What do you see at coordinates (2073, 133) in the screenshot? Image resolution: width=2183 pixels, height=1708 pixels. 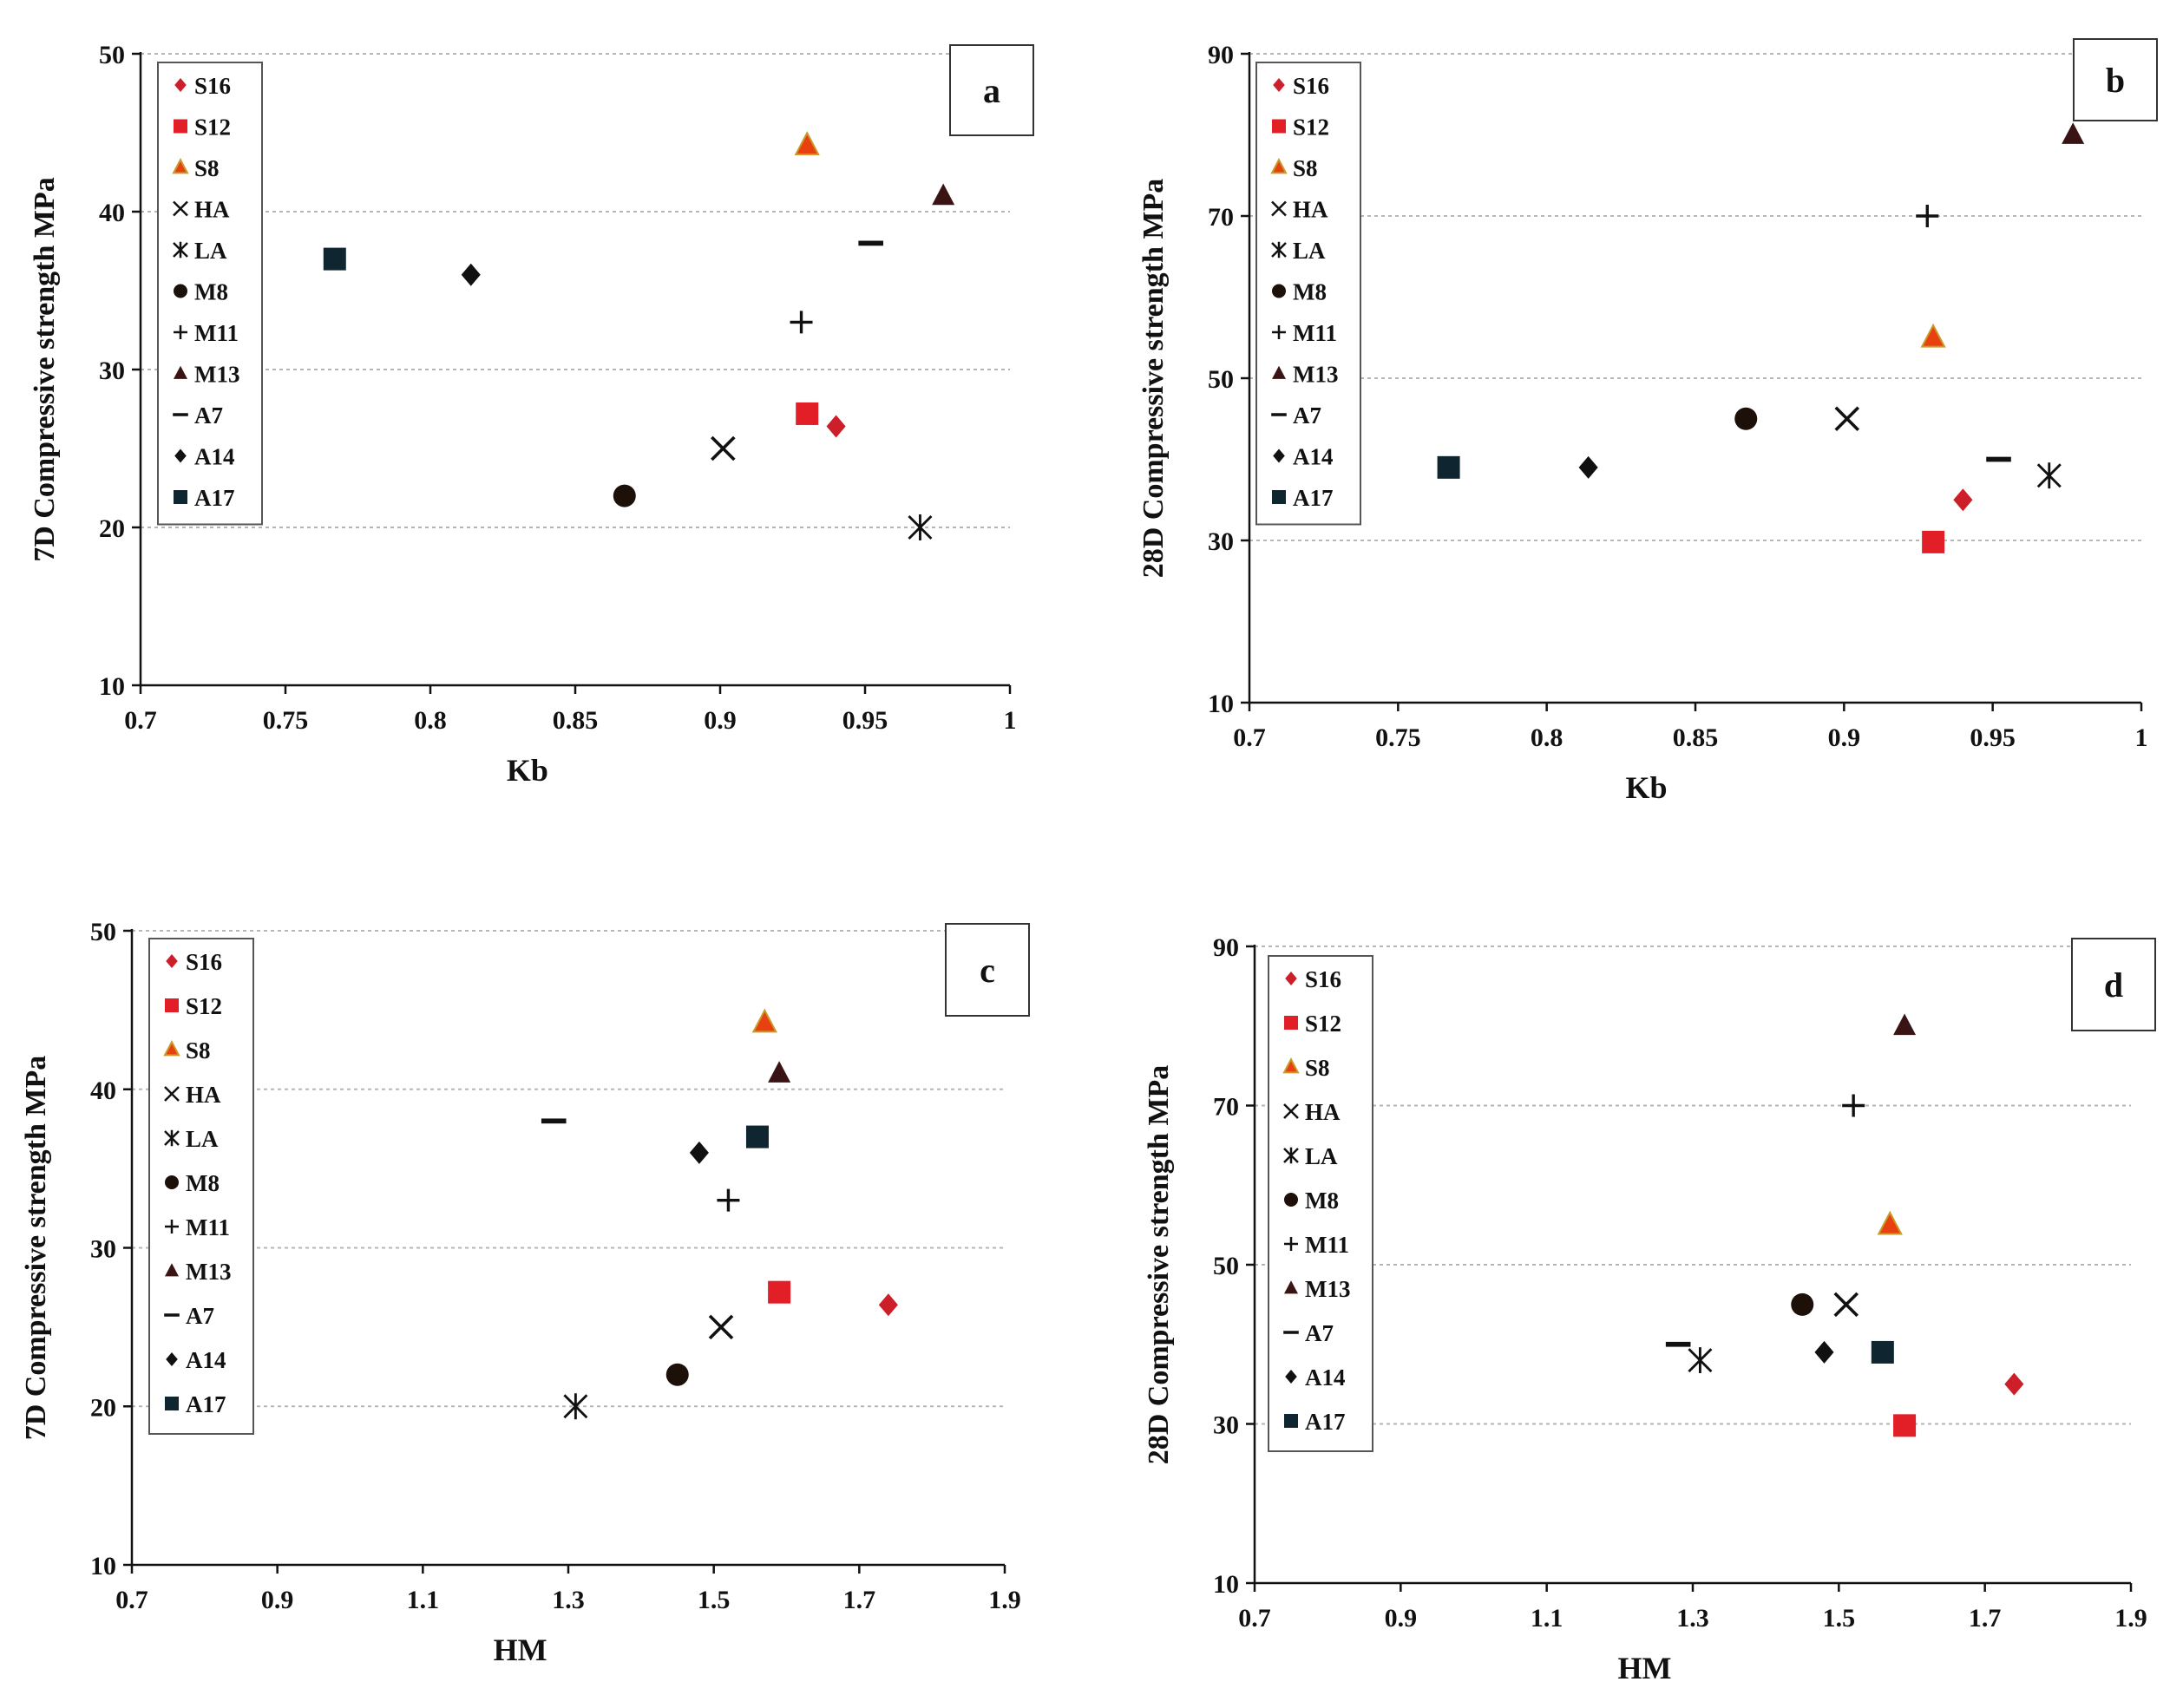 I see `data-point-m13` at bounding box center [2073, 133].